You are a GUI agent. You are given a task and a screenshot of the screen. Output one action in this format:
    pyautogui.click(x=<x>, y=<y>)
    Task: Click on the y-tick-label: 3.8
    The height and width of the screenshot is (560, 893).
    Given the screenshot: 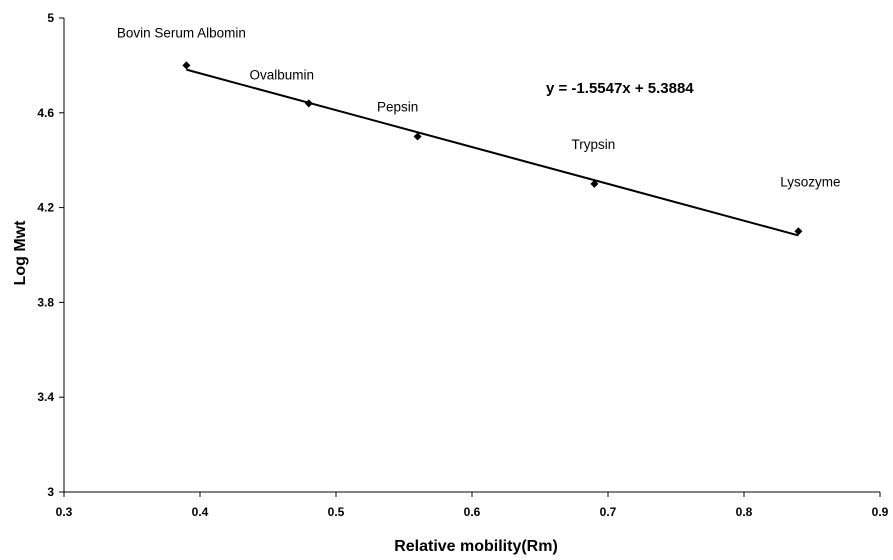 What is the action you would take?
    pyautogui.click(x=45, y=302)
    